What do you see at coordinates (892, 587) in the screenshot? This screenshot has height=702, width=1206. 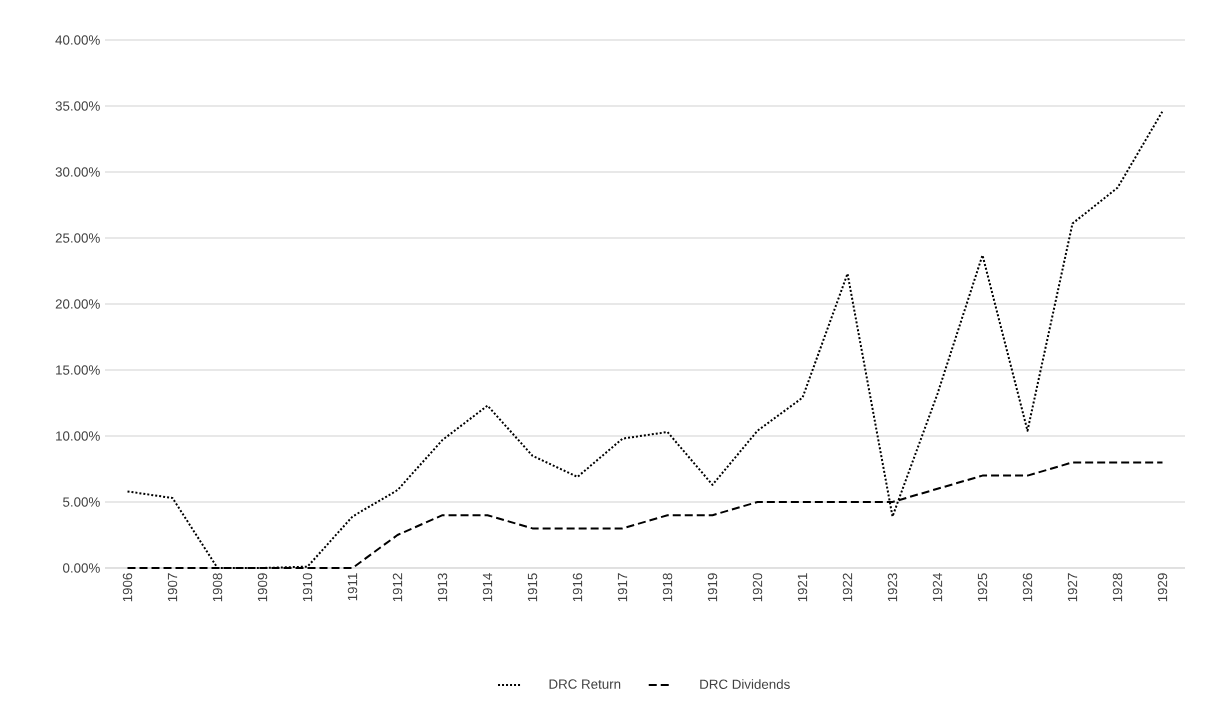 I see `x-tick-label: 1923` at bounding box center [892, 587].